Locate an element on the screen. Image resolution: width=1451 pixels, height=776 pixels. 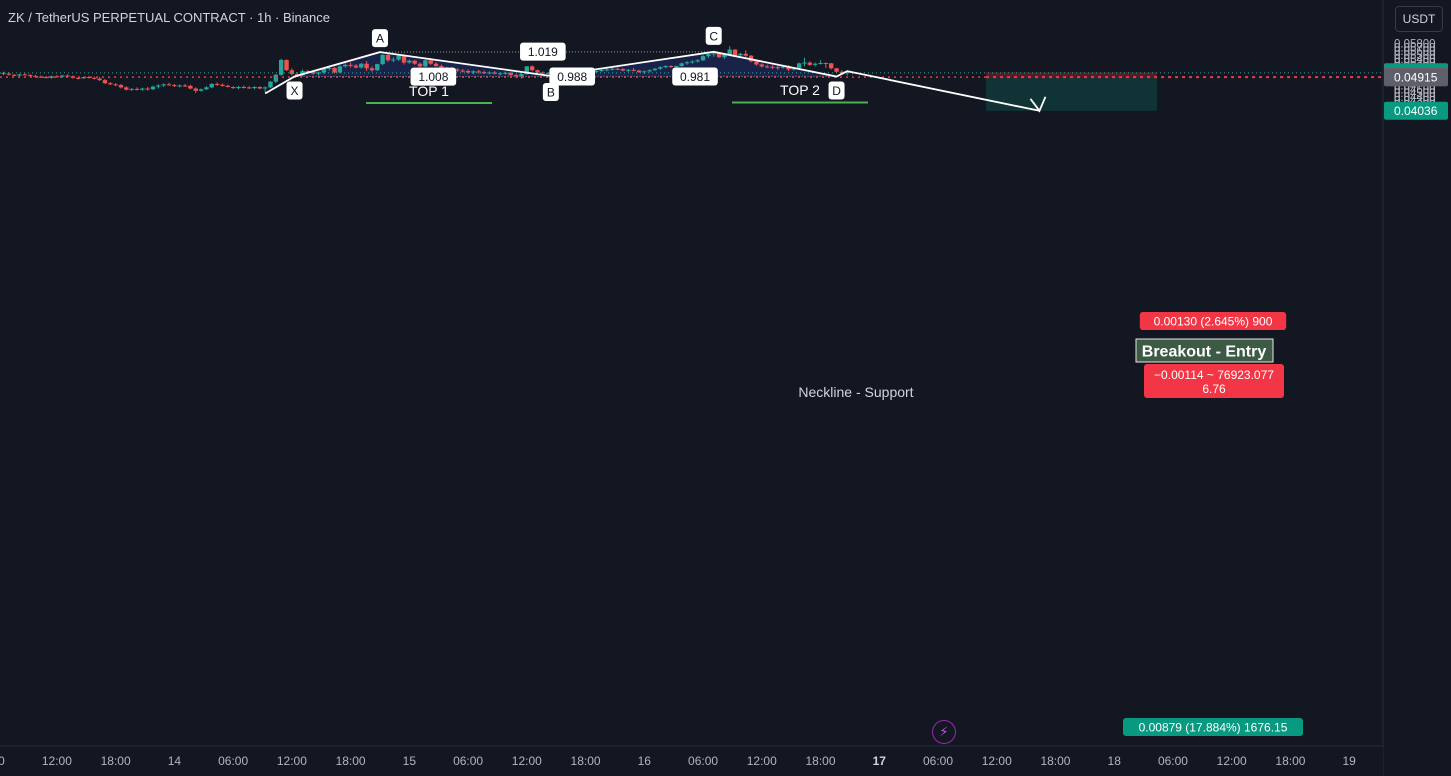
ratio-label-text: 0.981 is located at coordinates (695, 77).